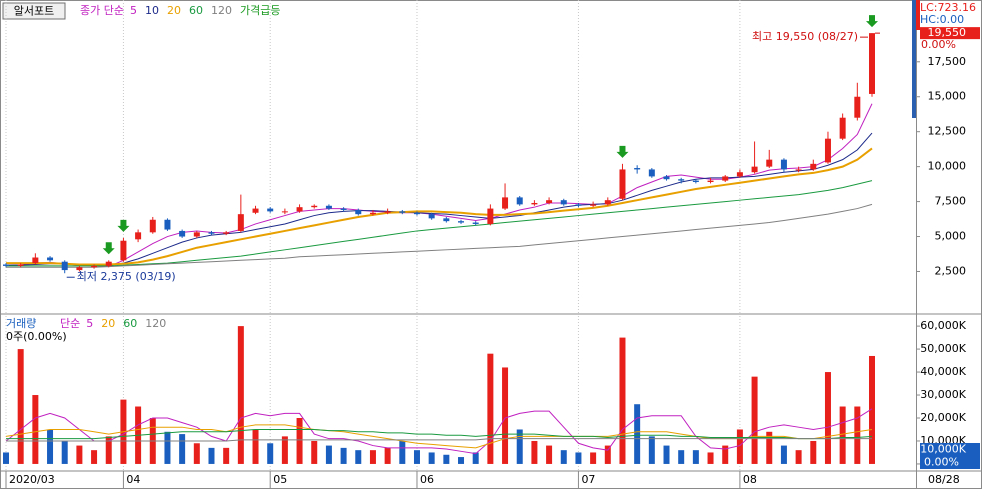 The image size is (982, 489). I want to click on max-annotation: 최고 19,550 (08/27), so click(805, 36).